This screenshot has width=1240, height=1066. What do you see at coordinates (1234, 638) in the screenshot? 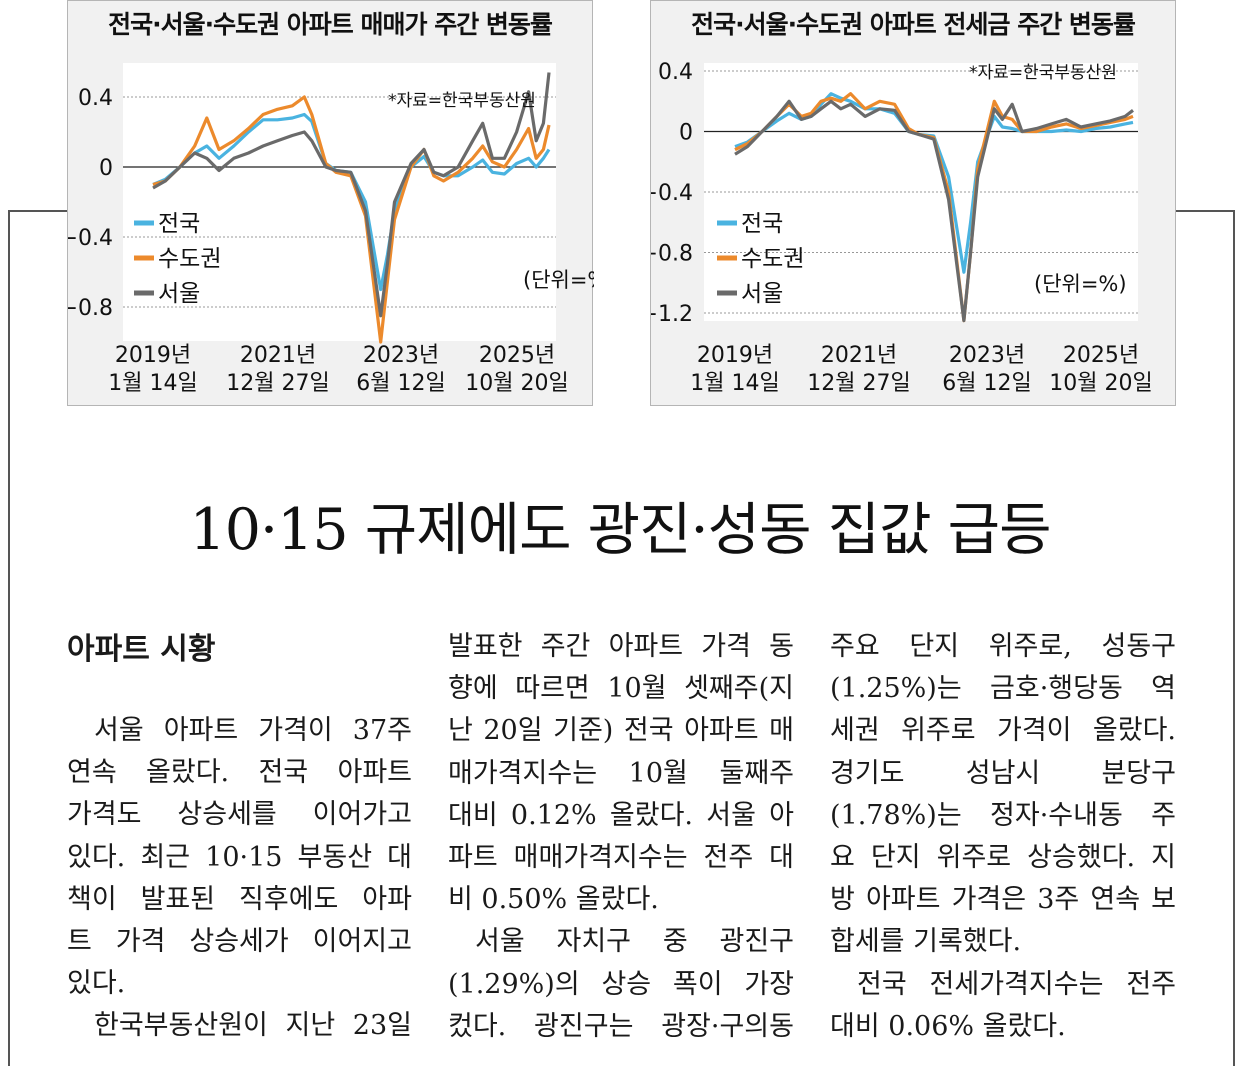
I see `frame-line-right` at bounding box center [1234, 638].